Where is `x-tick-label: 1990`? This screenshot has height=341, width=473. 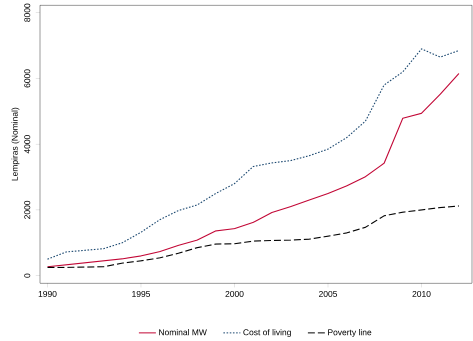 x-tick-label: 1990 is located at coordinates (47, 294).